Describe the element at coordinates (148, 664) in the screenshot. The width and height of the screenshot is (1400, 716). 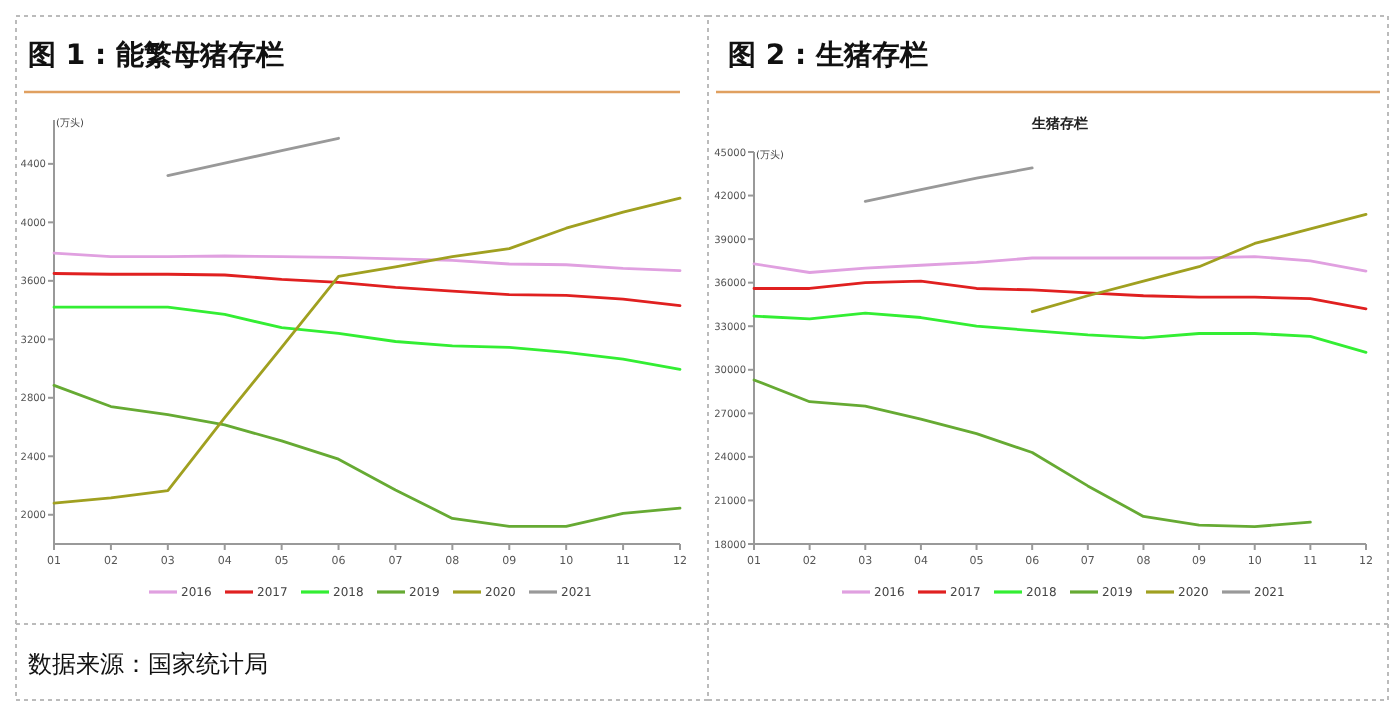
I see `source-note: 数据来源：国家统计局` at that location.